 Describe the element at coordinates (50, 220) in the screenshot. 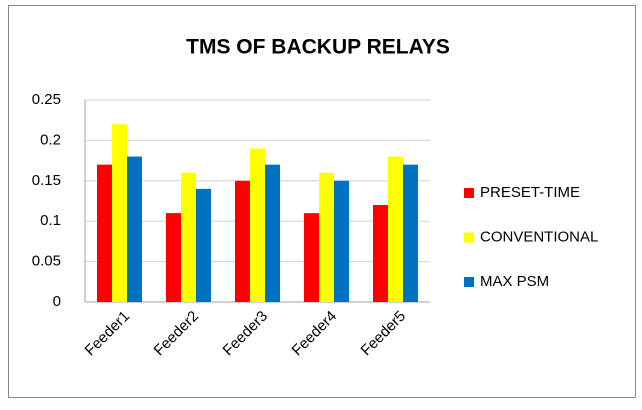

I see `y-tick-label: 0.1` at that location.